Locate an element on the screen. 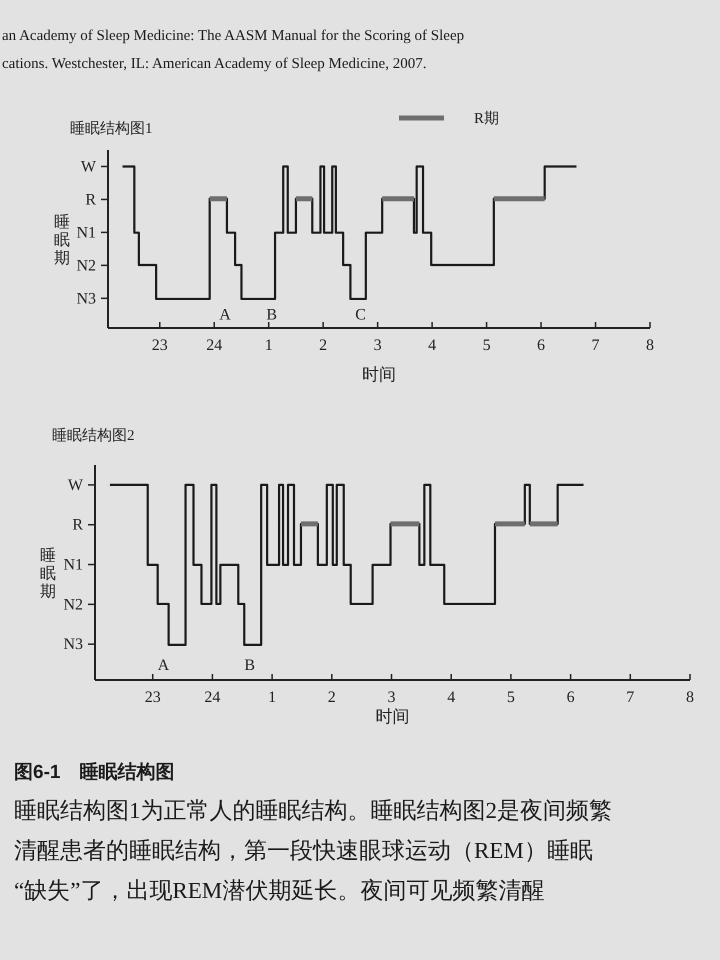  legend-label: R期 is located at coordinates (487, 118).